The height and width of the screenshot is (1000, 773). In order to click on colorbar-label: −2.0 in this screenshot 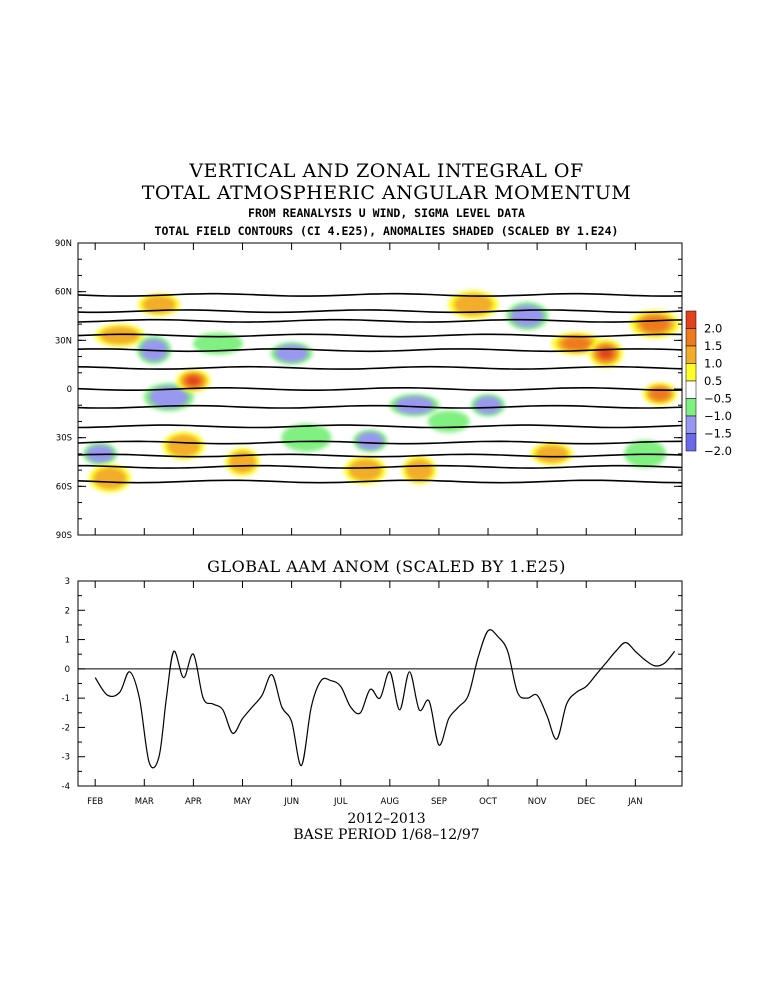, I will do `click(718, 451)`.